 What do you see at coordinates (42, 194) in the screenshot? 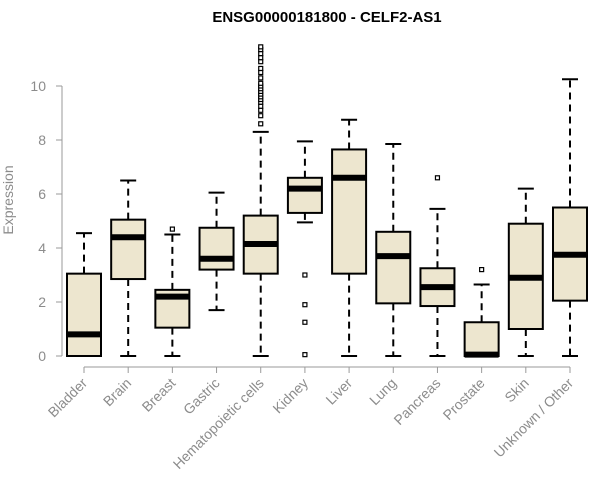
I see `y-tick-label: 6` at bounding box center [42, 194].